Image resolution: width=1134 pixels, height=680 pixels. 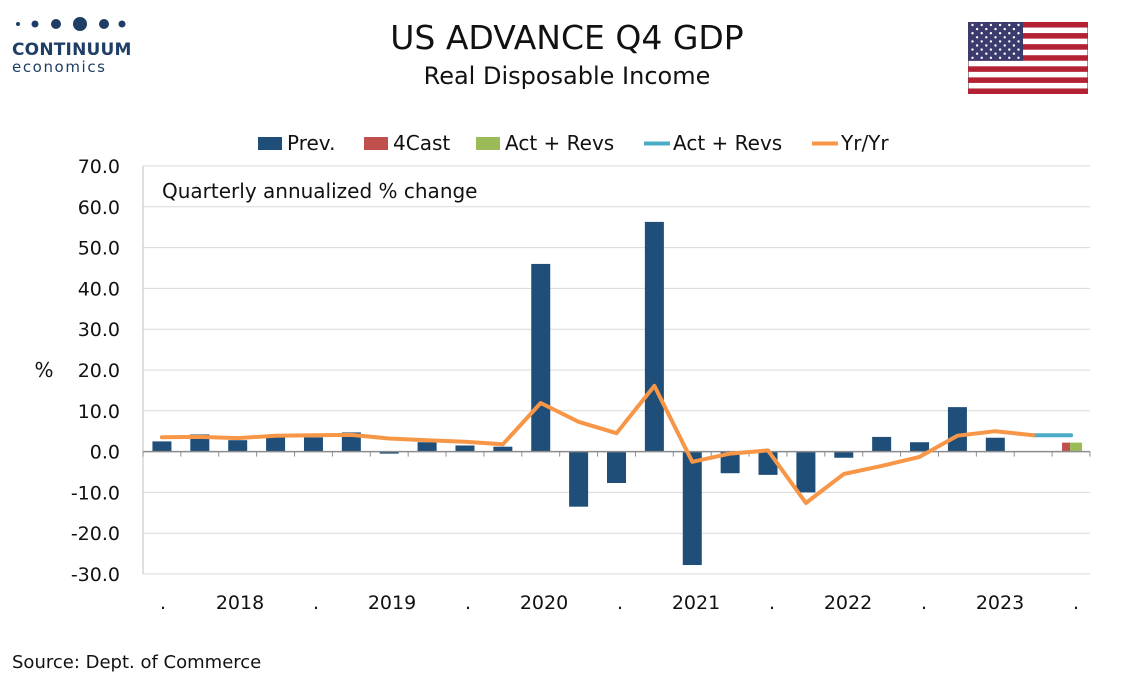 What do you see at coordinates (72, 50) in the screenshot?
I see `logo-name: CONTINUUM` at bounding box center [72, 50].